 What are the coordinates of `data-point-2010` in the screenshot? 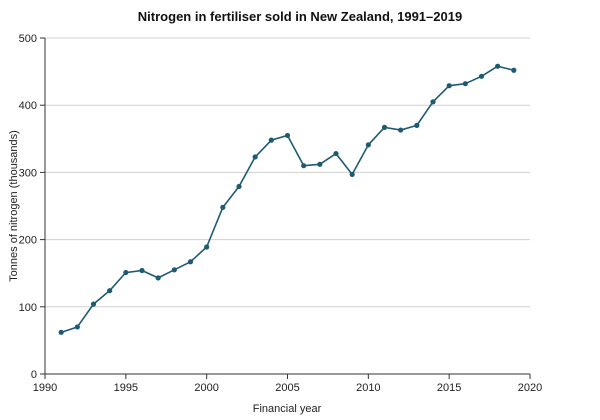 It's located at (368, 145).